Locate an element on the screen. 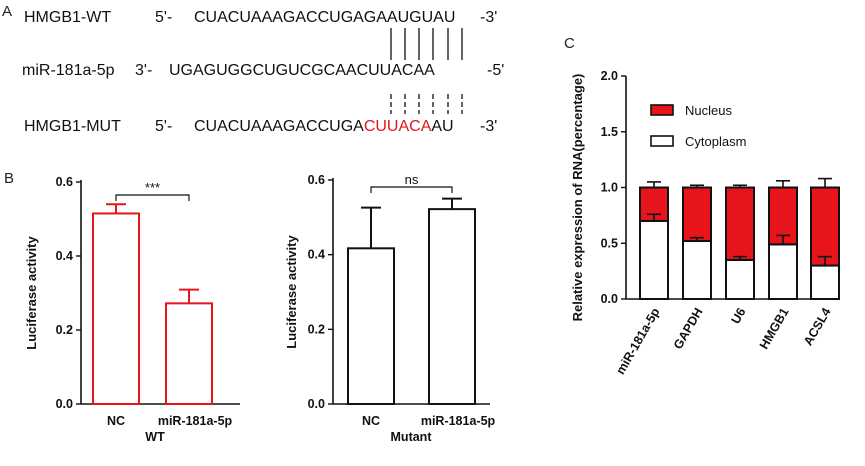 This screenshot has width=865, height=466. sequence-mut-part3: AU is located at coordinates (442, 126).